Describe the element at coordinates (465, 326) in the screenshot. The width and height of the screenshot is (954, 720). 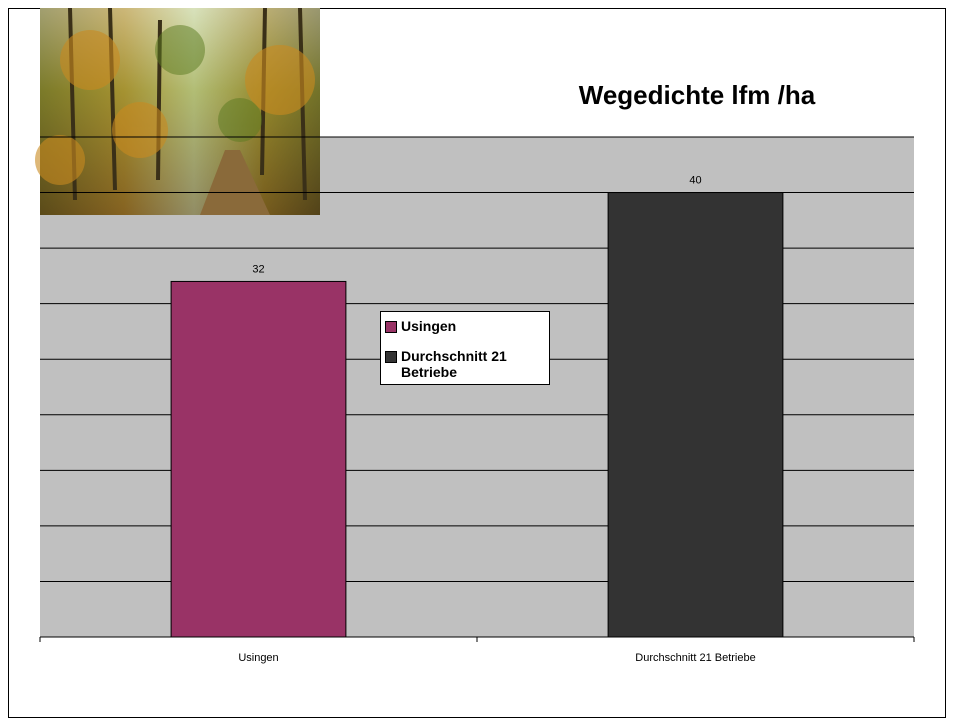
I see `legend-item: Usingen` at that location.